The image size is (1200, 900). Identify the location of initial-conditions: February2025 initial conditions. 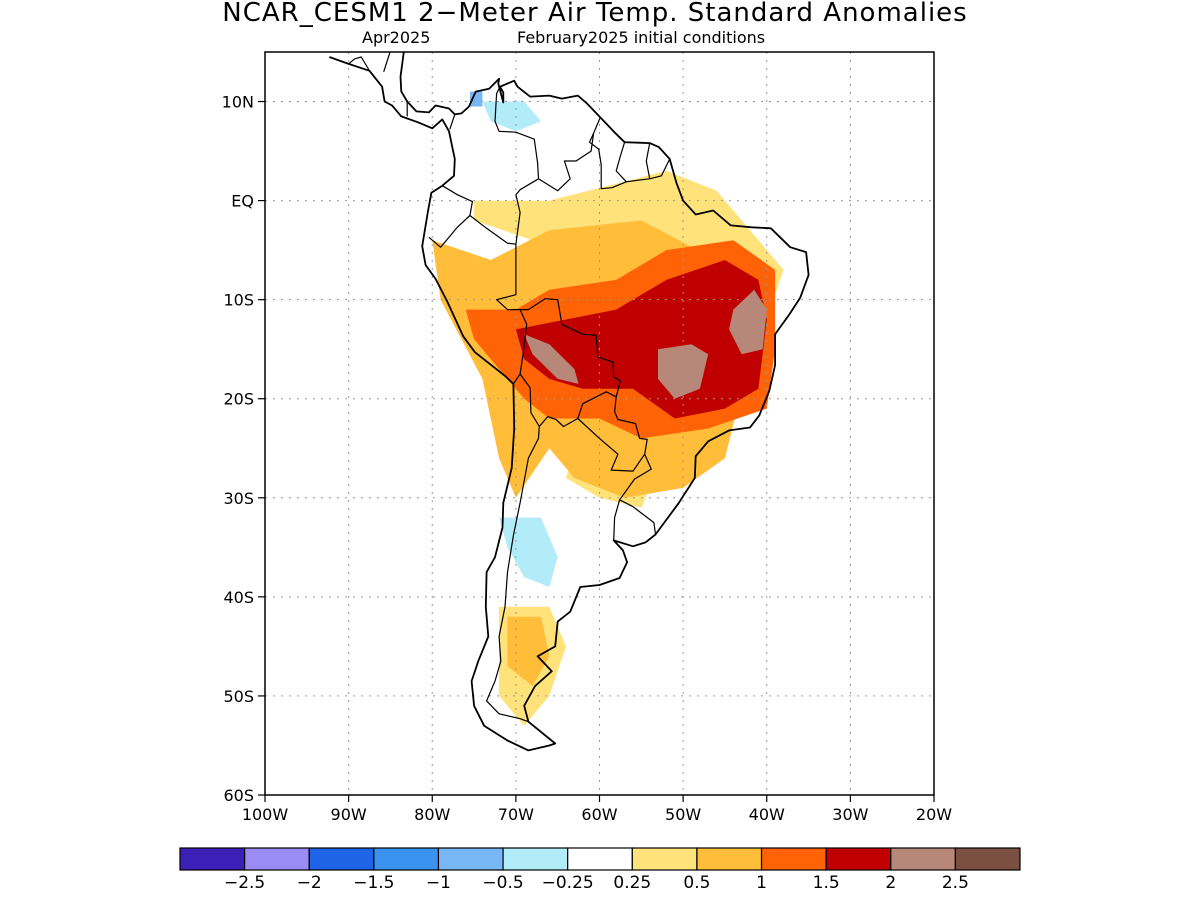
(641, 37).